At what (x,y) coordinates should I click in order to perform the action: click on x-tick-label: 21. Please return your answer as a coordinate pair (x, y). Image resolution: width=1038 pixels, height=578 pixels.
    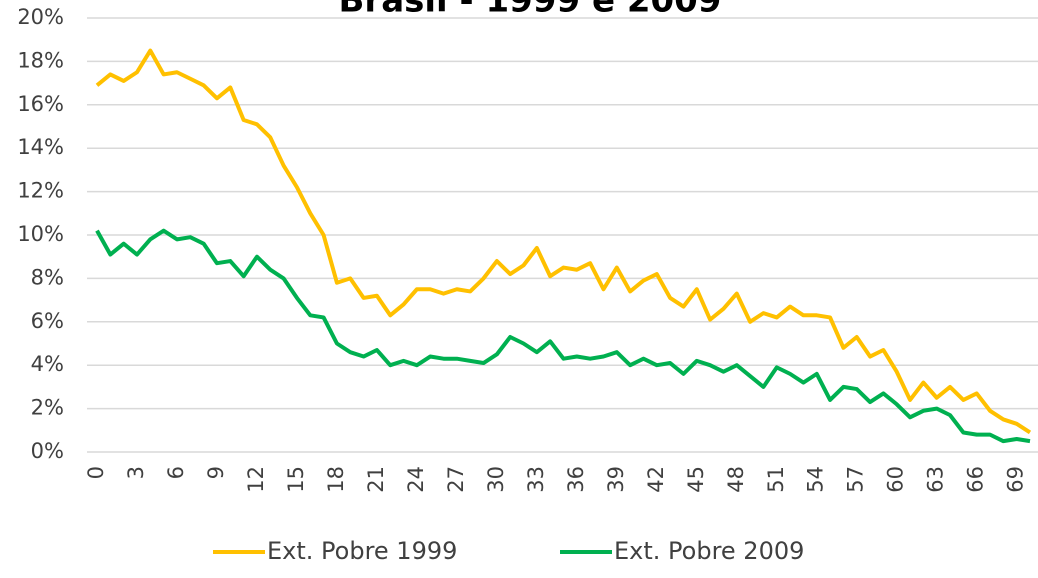
    Looking at the image, I should click on (376, 479).